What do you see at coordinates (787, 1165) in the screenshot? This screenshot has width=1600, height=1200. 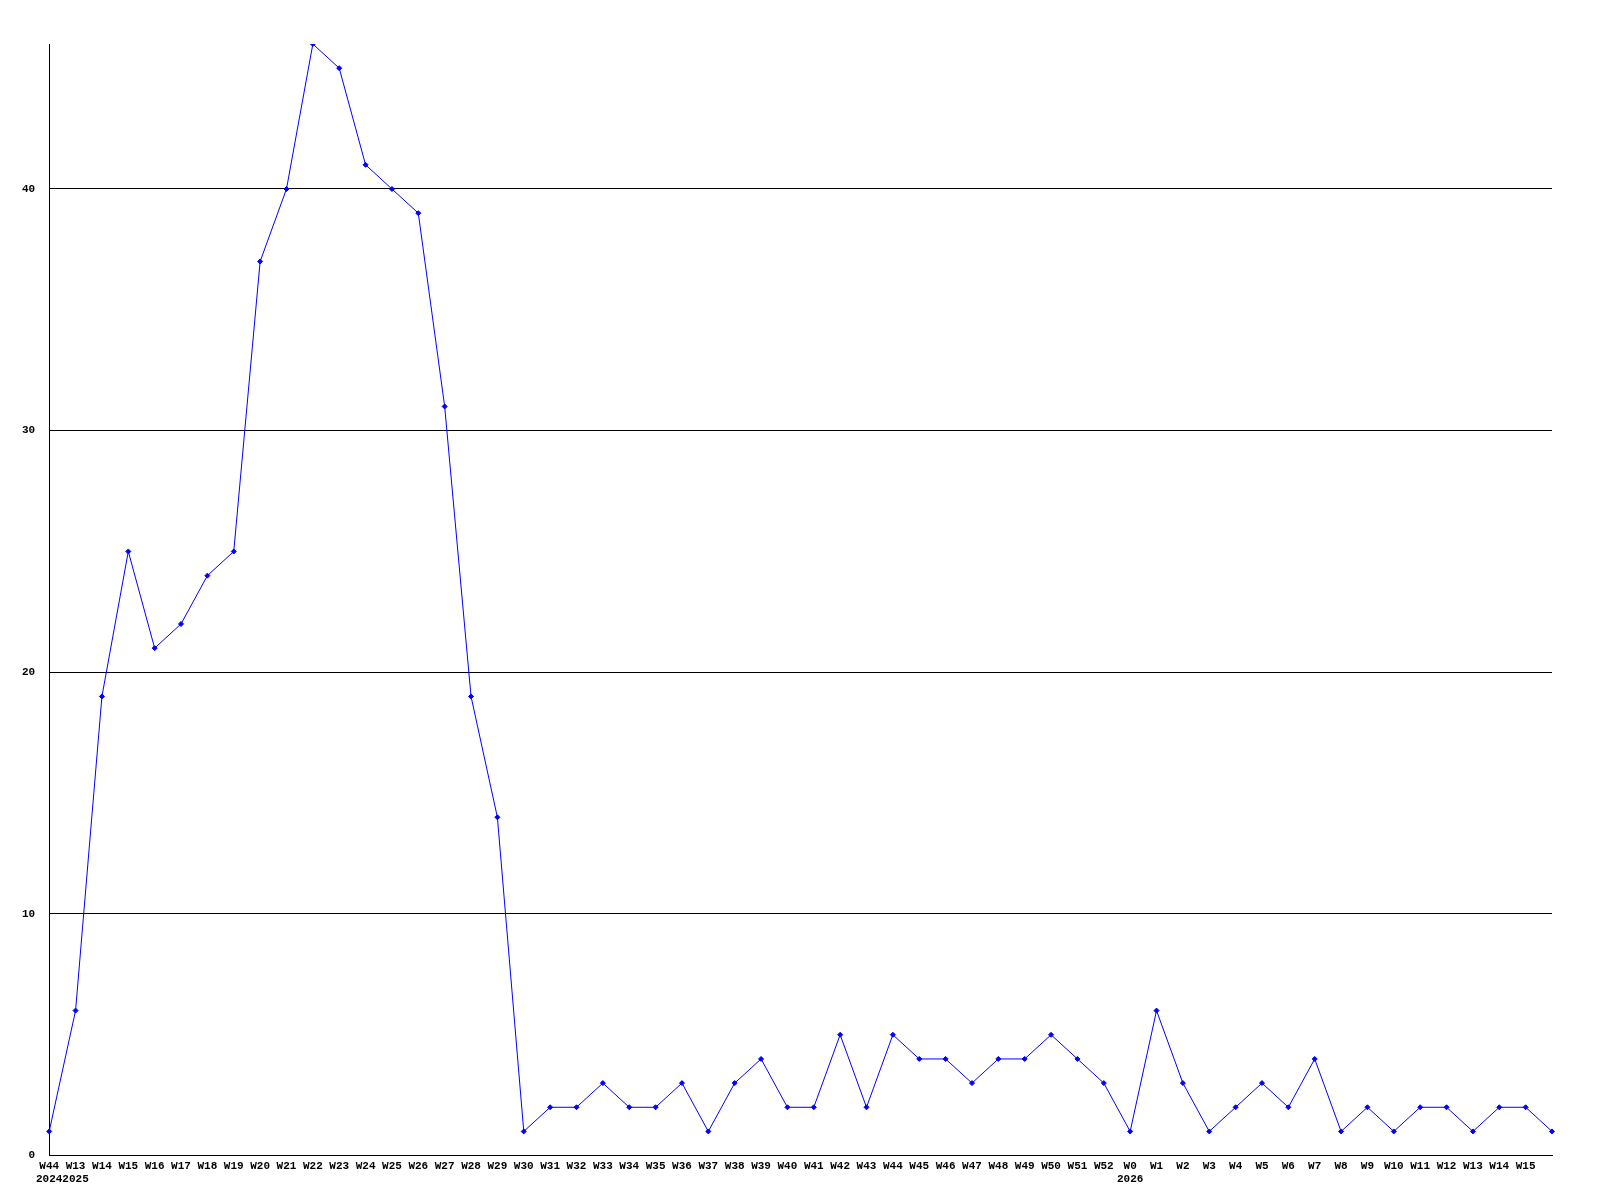 I see `x-tick-label: W40` at bounding box center [787, 1165].